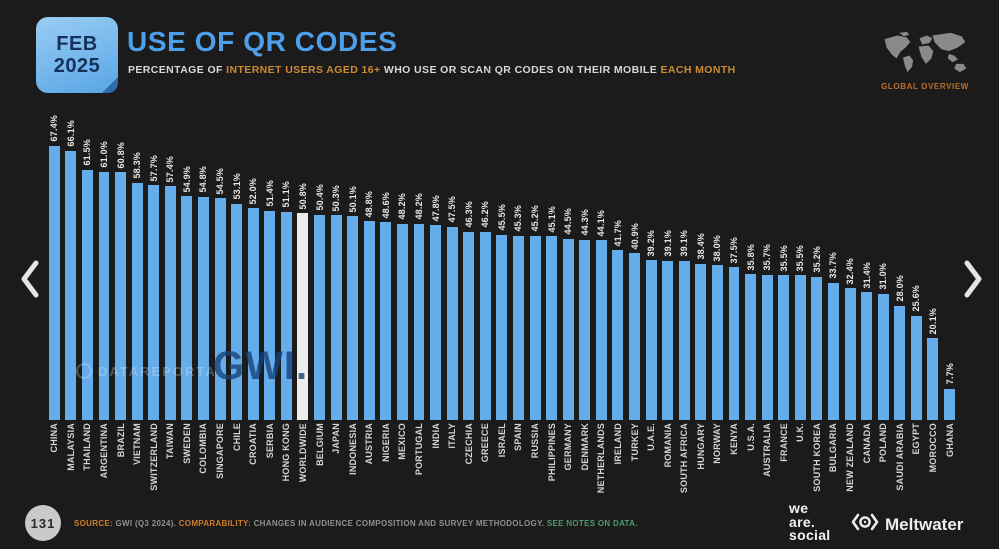  Describe the element at coordinates (215, 523) in the screenshot. I see `comparability-label: COMPARABILITY:` at that location.